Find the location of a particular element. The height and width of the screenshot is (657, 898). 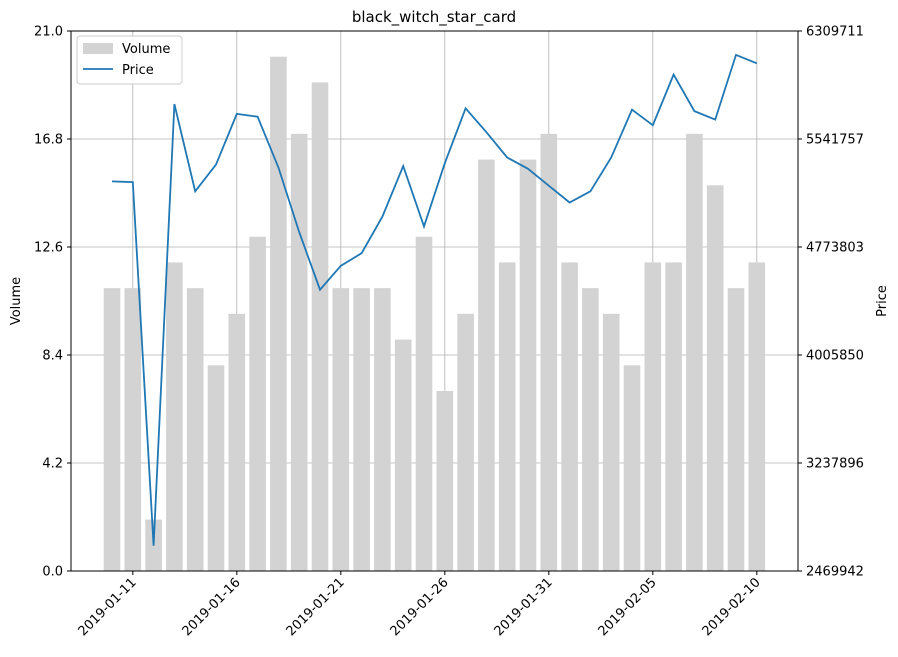

x-tick-label: 2019-01-26 is located at coordinates (420, 607).